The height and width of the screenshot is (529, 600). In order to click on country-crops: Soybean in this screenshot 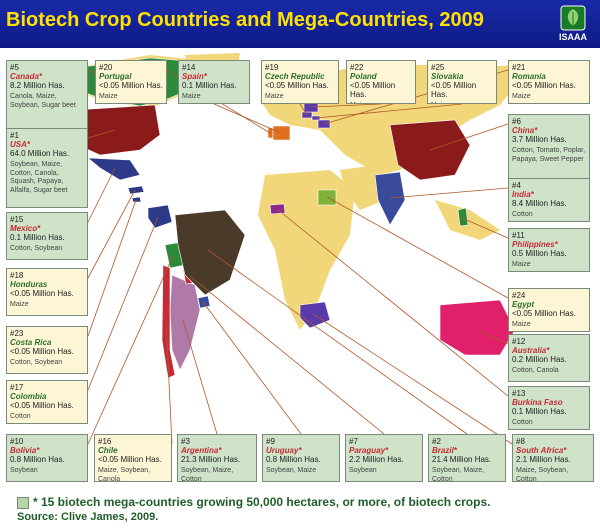, I will do `click(24, 470)`.